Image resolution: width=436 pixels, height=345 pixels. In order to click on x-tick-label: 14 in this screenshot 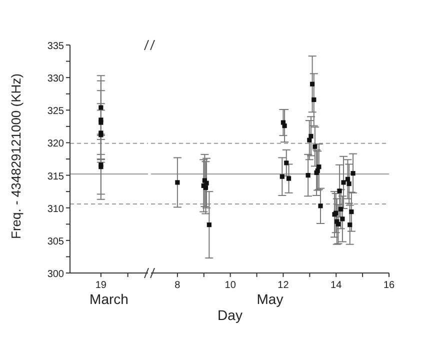, I will do `click(336, 285)`.